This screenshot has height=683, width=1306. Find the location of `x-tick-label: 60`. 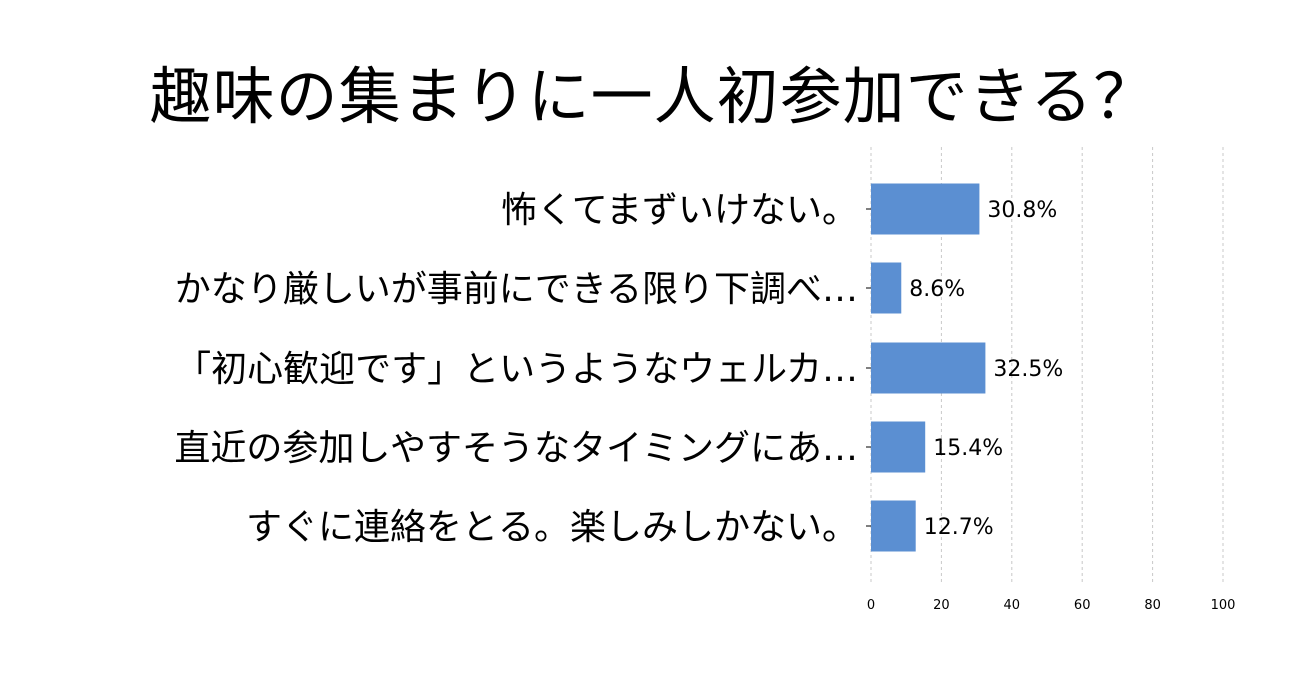

x-tick-label: 60 is located at coordinates (1082, 605).